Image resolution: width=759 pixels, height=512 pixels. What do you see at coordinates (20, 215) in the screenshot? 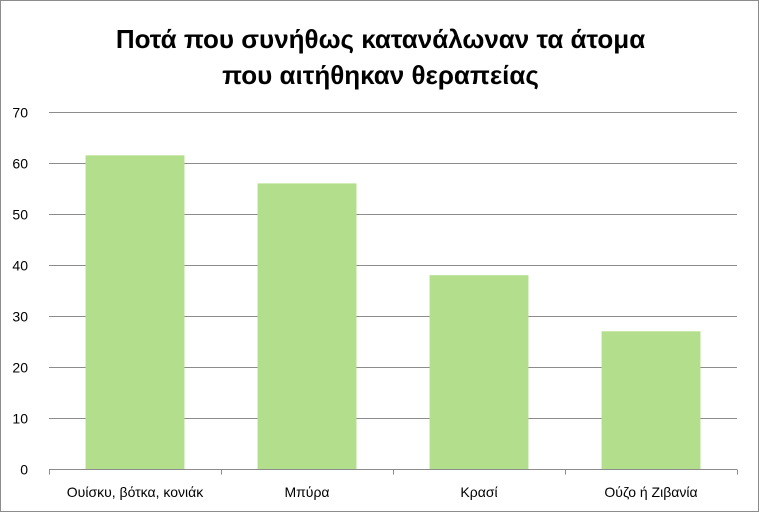
I see `y-tick-label: 50` at bounding box center [20, 215].